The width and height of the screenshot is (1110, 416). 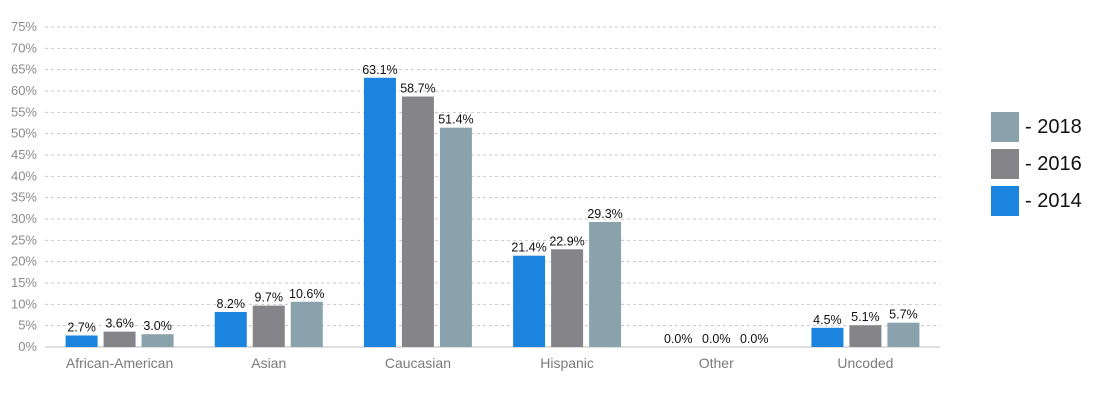 What do you see at coordinates (269, 298) in the screenshot?
I see `data-label: 9.7%` at bounding box center [269, 298].